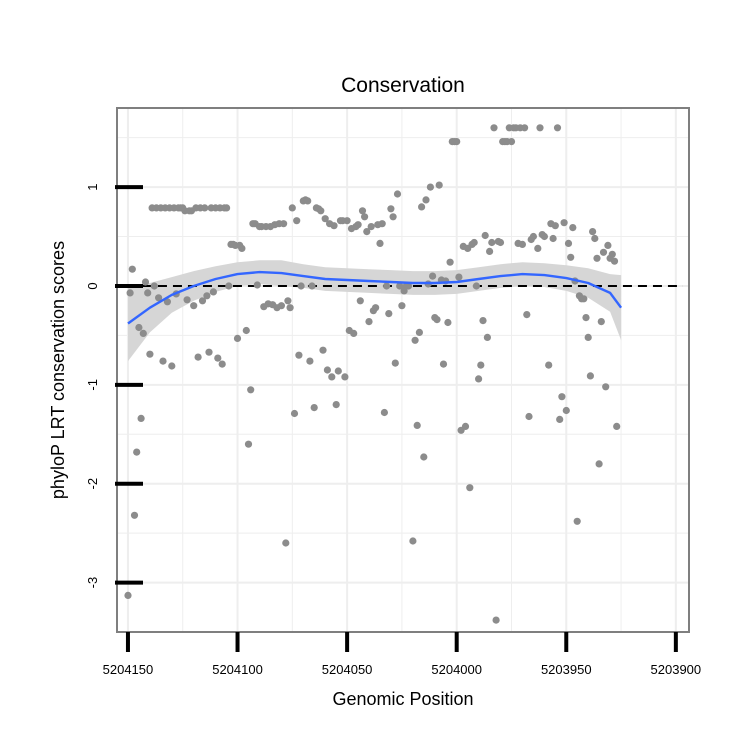  What do you see at coordinates (92, 583) in the screenshot?
I see `y-tick-label: -3` at bounding box center [92, 583].